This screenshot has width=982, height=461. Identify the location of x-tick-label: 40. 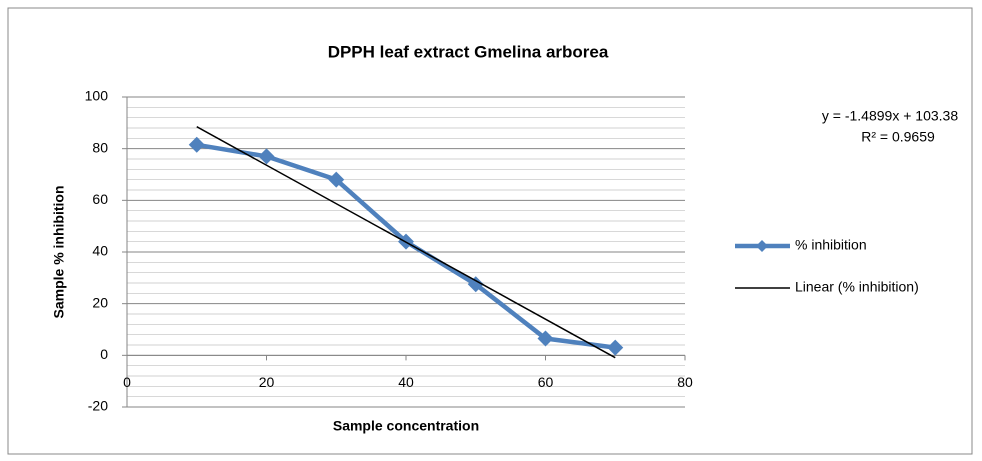
(406, 382).